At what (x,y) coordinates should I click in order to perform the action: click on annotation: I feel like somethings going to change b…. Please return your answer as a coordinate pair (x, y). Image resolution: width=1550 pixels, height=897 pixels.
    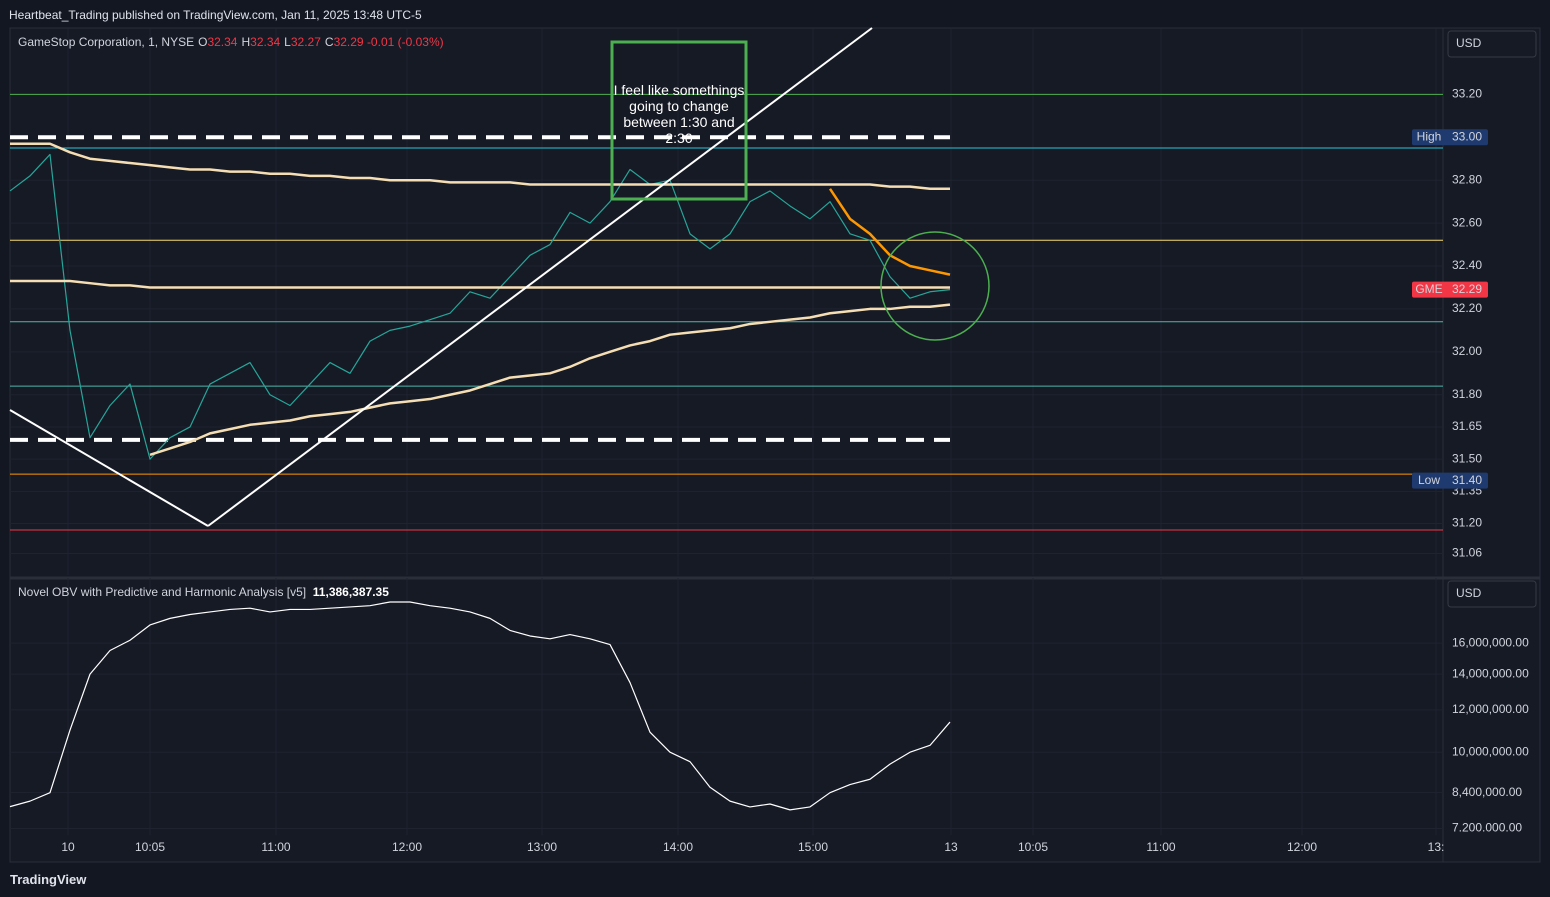
    Looking at the image, I should click on (679, 114).